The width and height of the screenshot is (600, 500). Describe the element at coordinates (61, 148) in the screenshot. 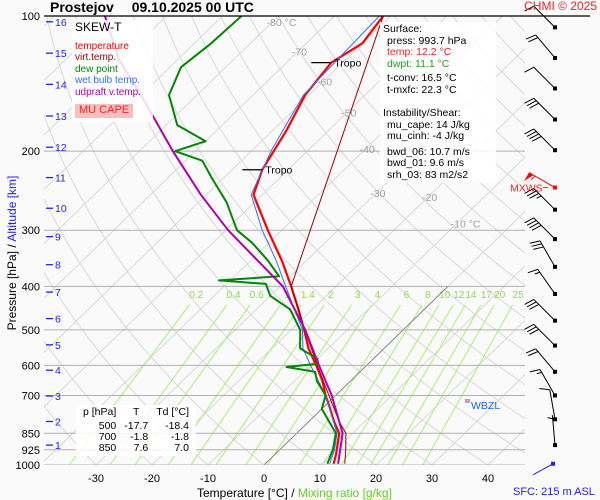

I see `altitude-tick-label: 12` at that location.